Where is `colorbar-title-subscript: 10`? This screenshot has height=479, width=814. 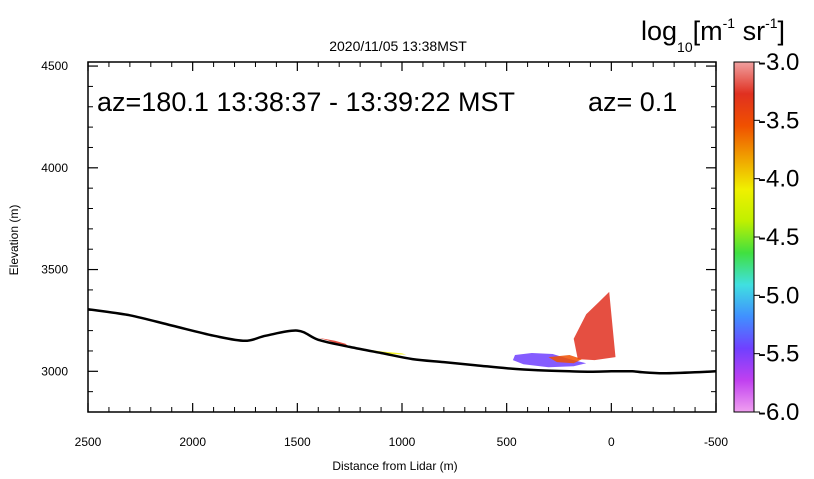 colorbar-title-subscript: 10 is located at coordinates (685, 47).